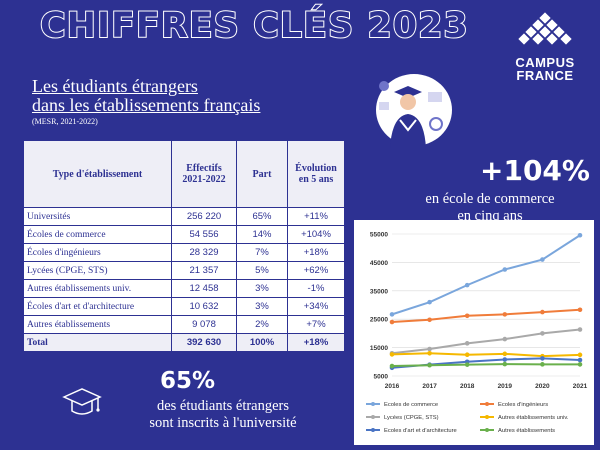 The height and width of the screenshot is (450, 600). Describe the element at coordinates (262, 252) in the screenshot. I see `row-part: 7%` at that location.